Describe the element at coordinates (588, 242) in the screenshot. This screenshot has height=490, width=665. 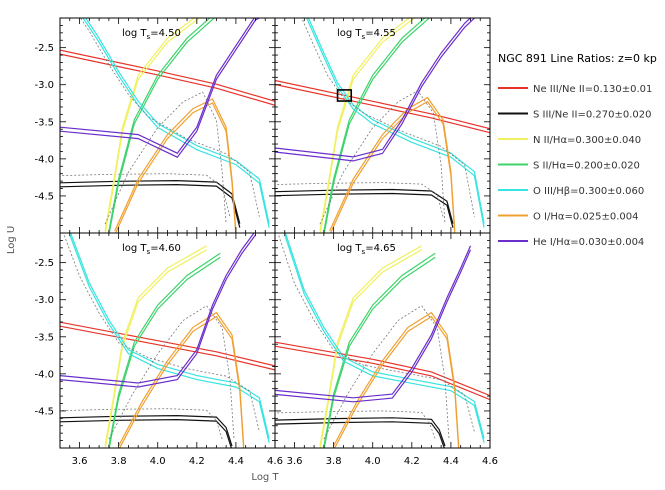
I see `legend-entry: He I/Hα=0.030±0.004` at that location.